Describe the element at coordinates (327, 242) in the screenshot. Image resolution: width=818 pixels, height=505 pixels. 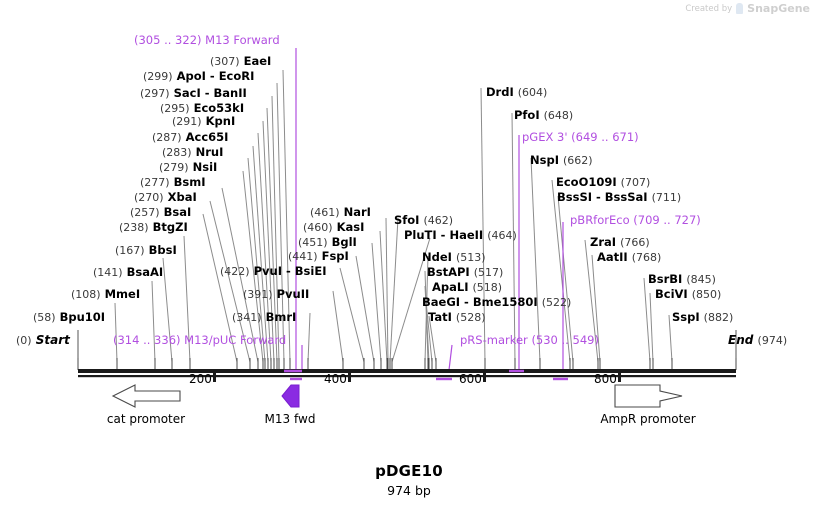
I see `enzyme-label-bgli: (451) BglI` at that location.